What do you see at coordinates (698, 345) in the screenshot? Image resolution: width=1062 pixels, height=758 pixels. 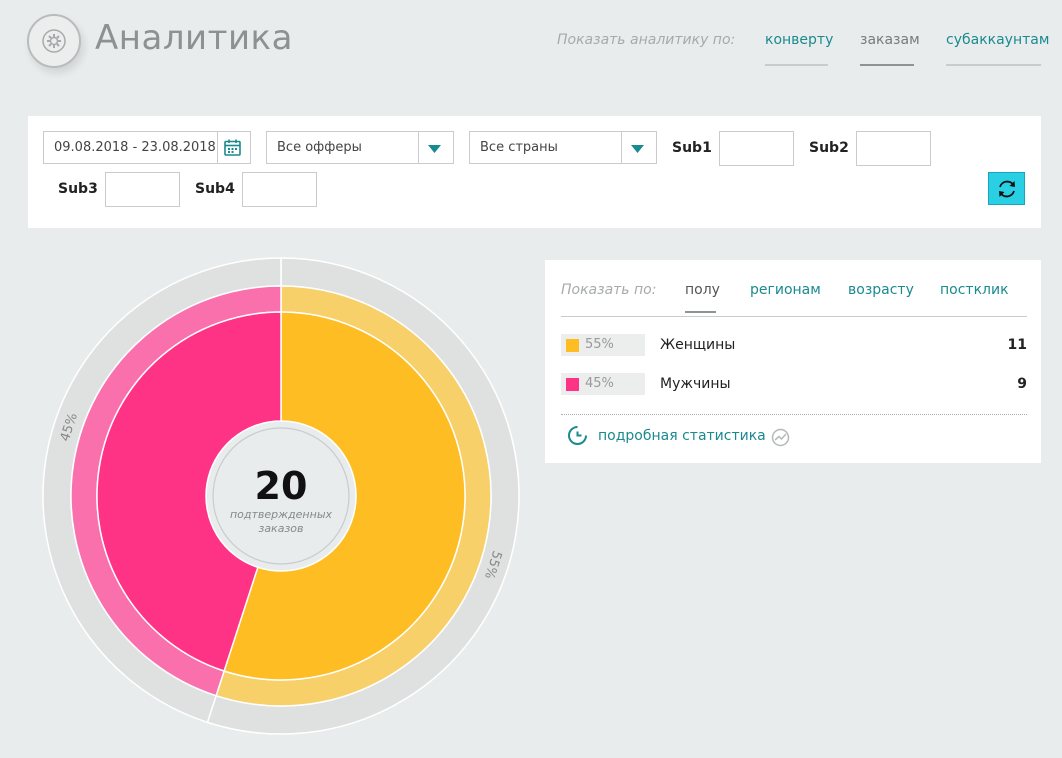 I see `women-label: Женщины` at bounding box center [698, 345].